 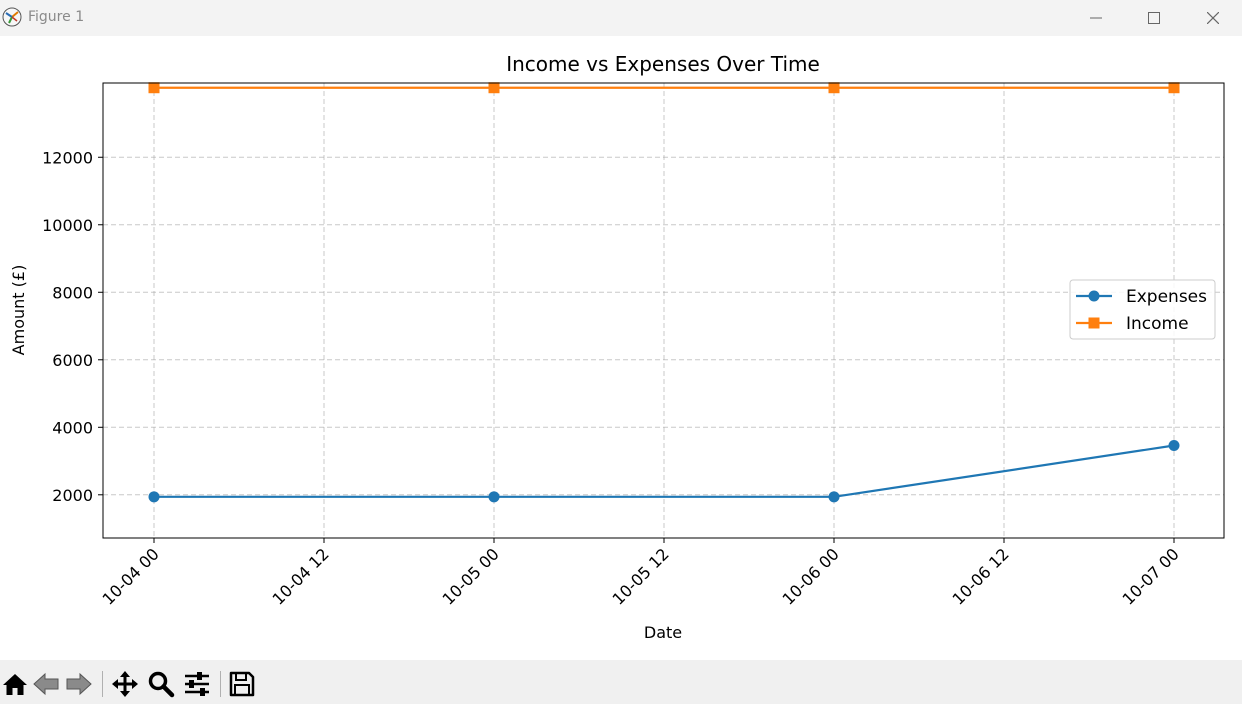 What do you see at coordinates (72, 292) in the screenshot?
I see `y-tick-label: 8000` at bounding box center [72, 292].